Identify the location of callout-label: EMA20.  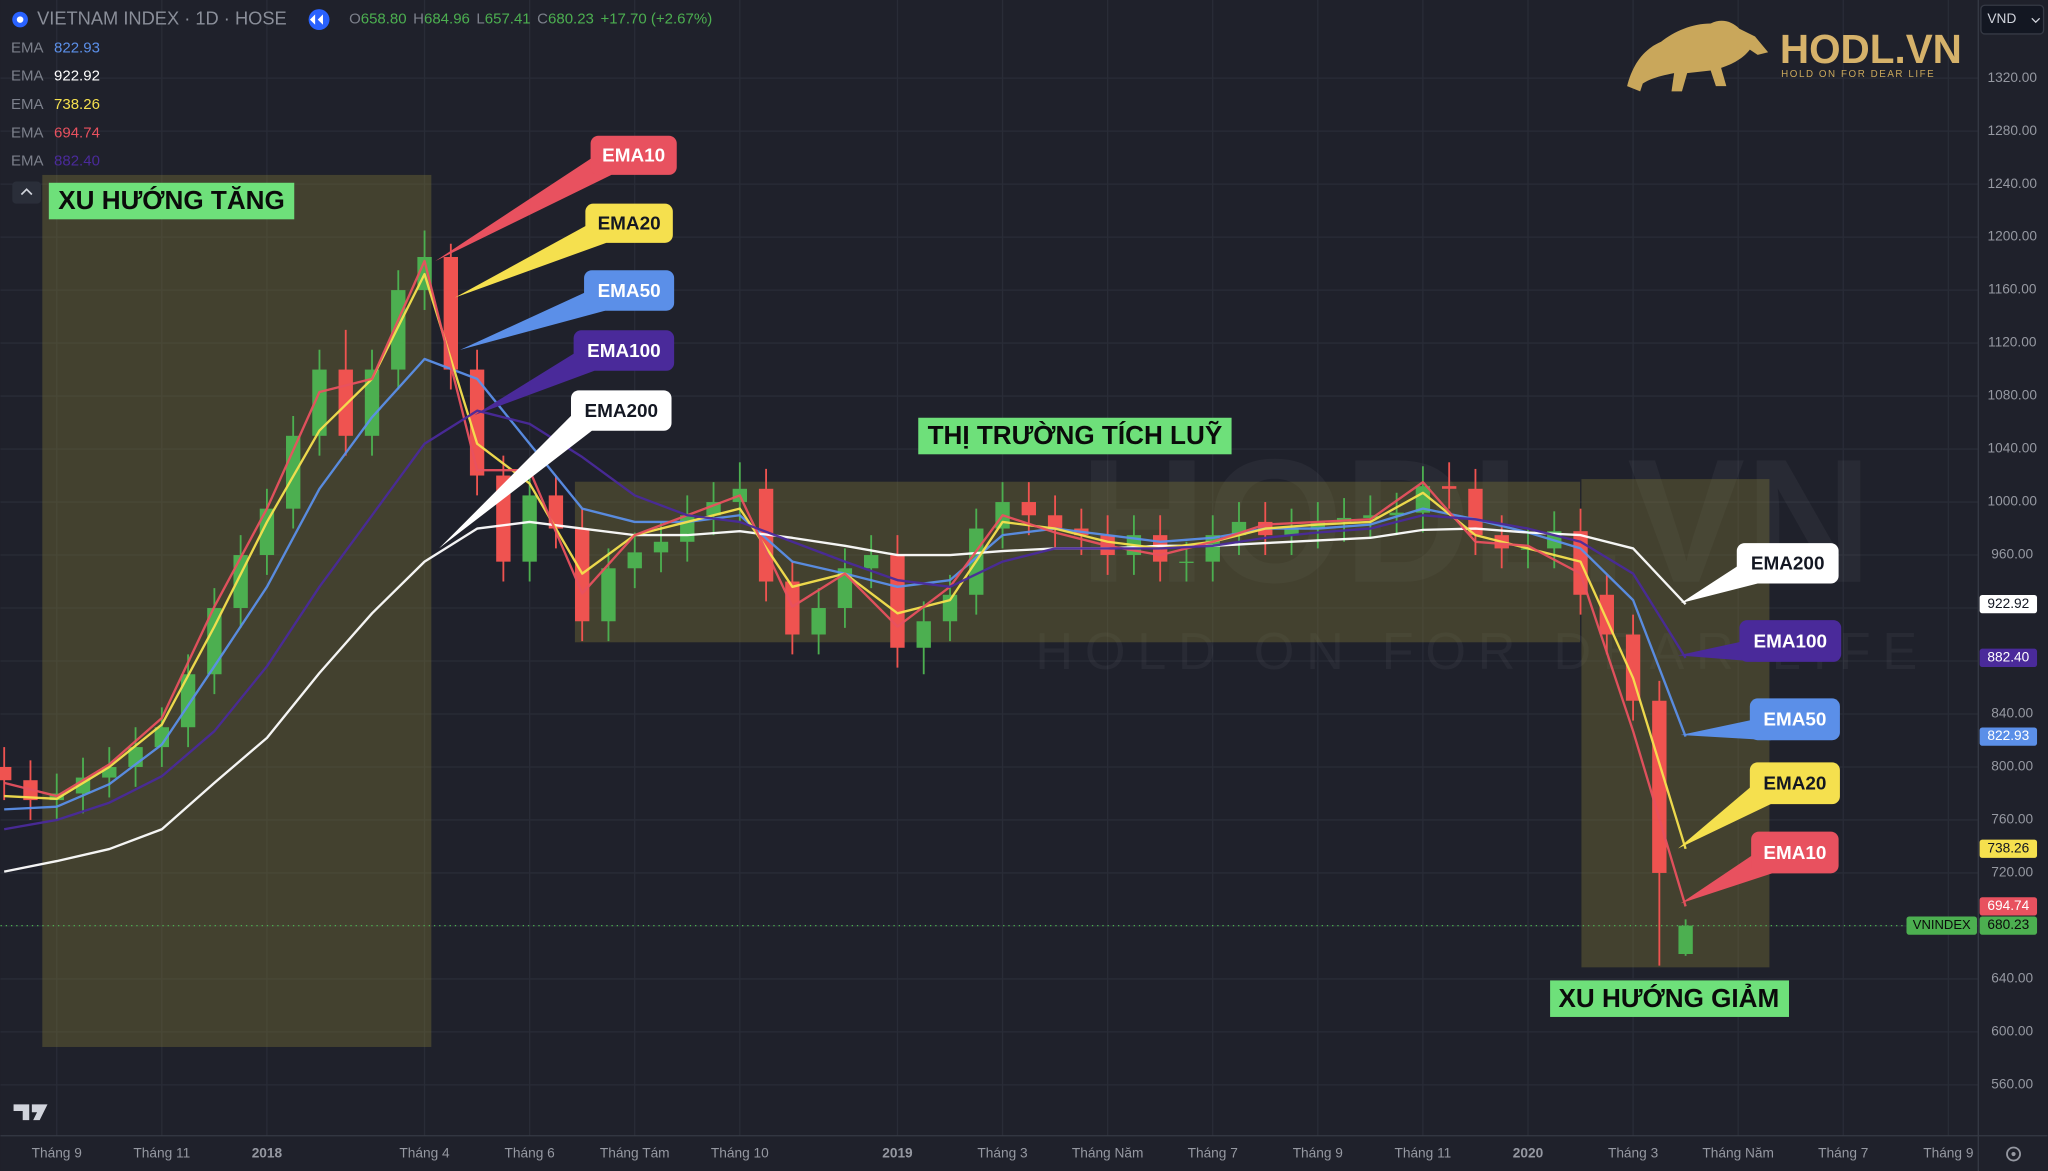
(629, 224).